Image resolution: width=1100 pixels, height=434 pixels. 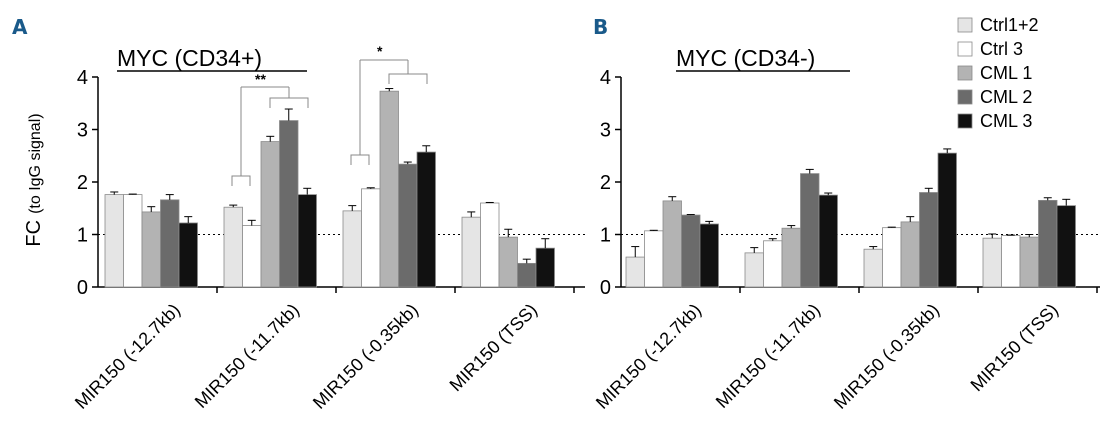 I want to click on panel-letter-a: A, so click(x=20, y=27).